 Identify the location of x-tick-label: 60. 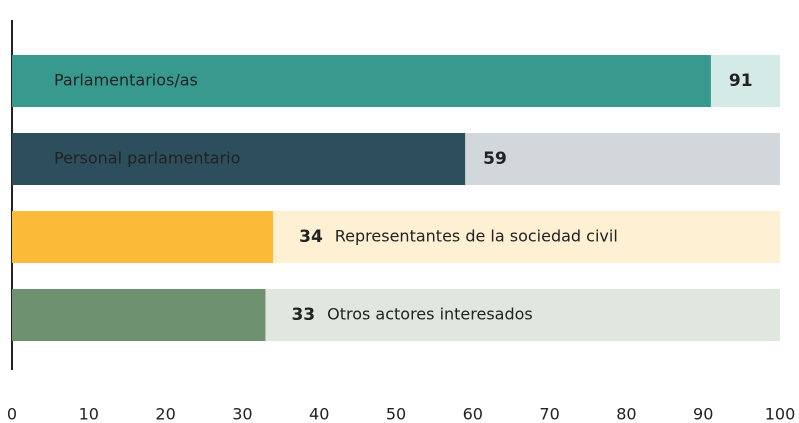
(473, 414).